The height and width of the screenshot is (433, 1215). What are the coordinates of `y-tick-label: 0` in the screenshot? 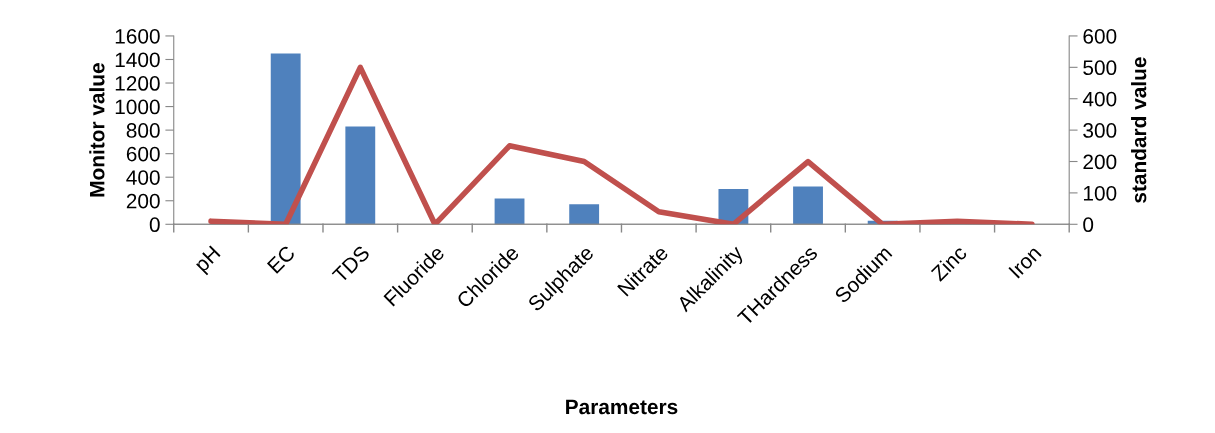 It's located at (154, 225).